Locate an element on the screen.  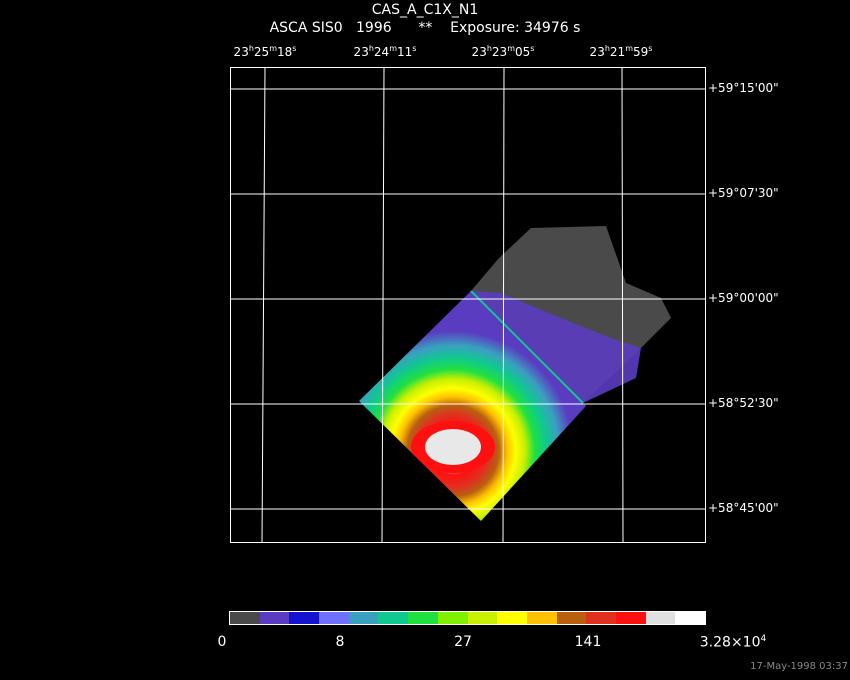
dec-label: +58°45'00" is located at coordinates (743, 508).